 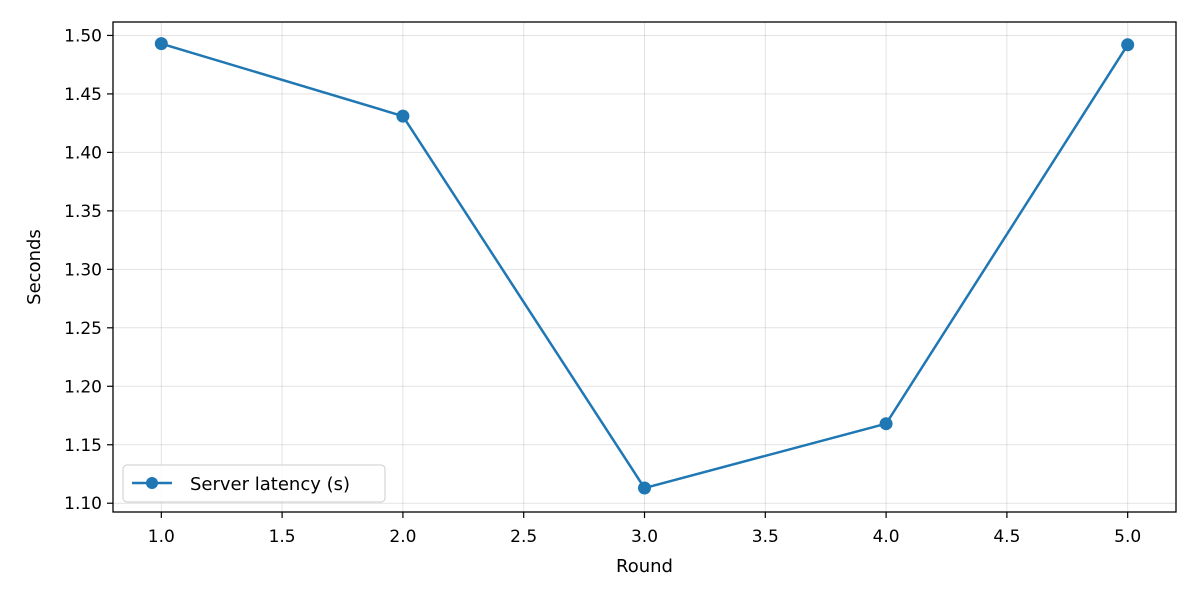 What do you see at coordinates (83, 504) in the screenshot?
I see `y-tick-label: 1.10` at bounding box center [83, 504].